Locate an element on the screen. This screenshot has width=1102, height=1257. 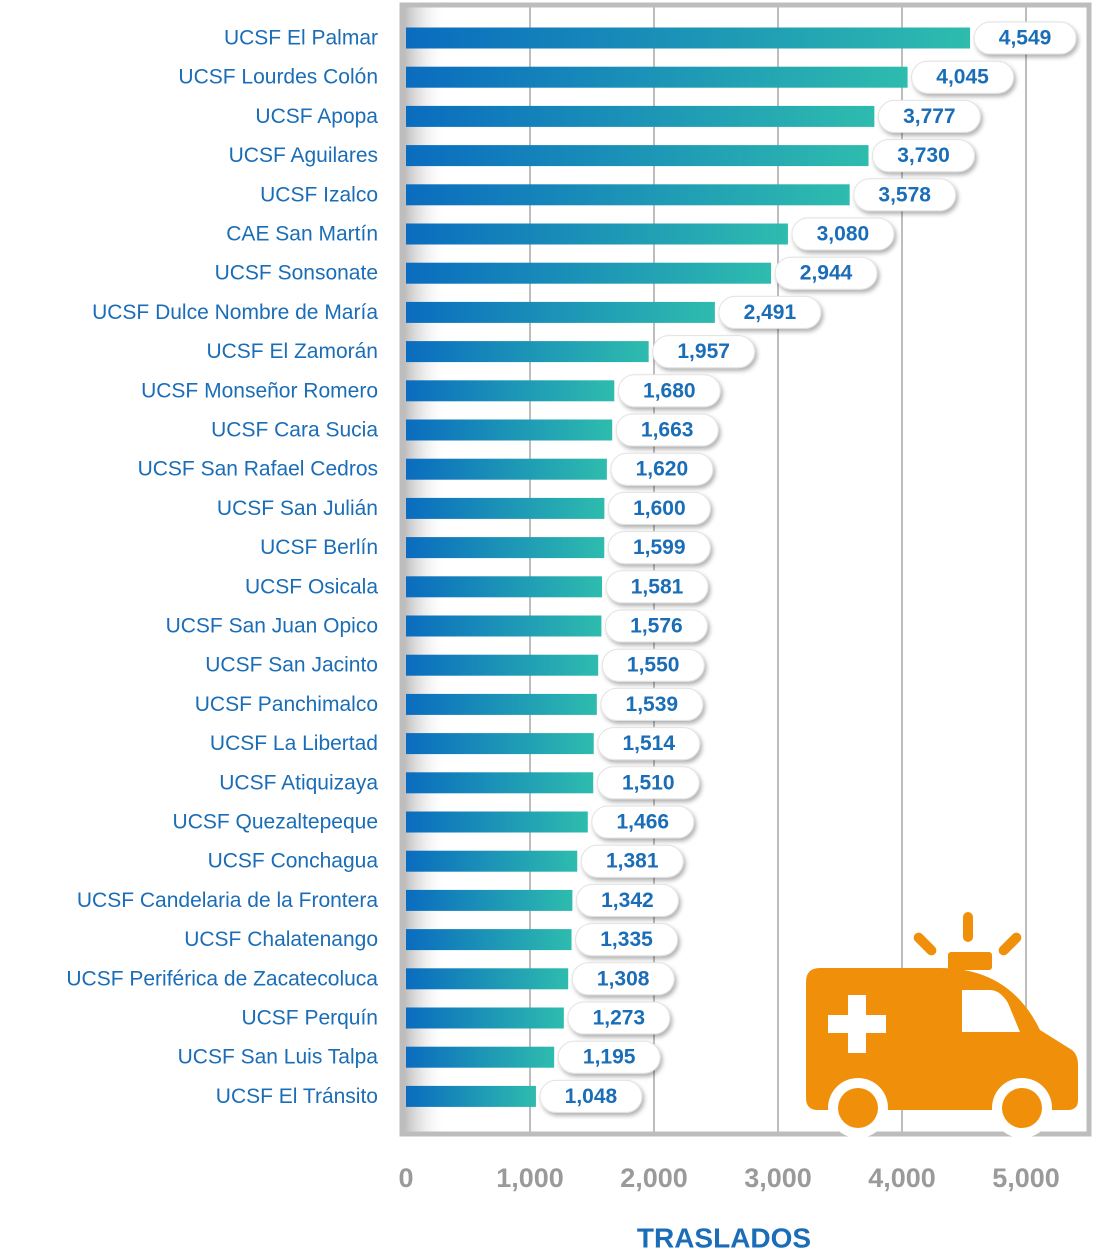
x-tick-label: 0 is located at coordinates (405, 1178).